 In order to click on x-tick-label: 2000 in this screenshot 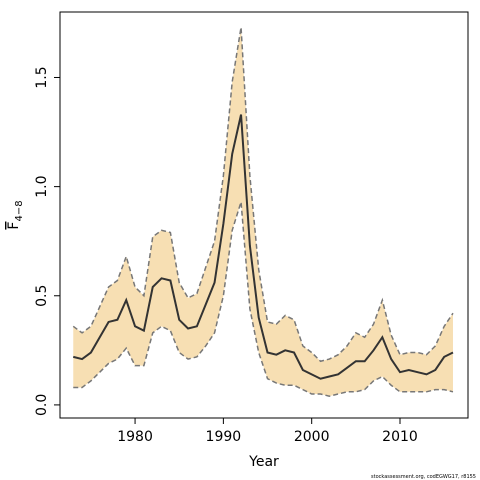, I will do `click(312, 437)`.